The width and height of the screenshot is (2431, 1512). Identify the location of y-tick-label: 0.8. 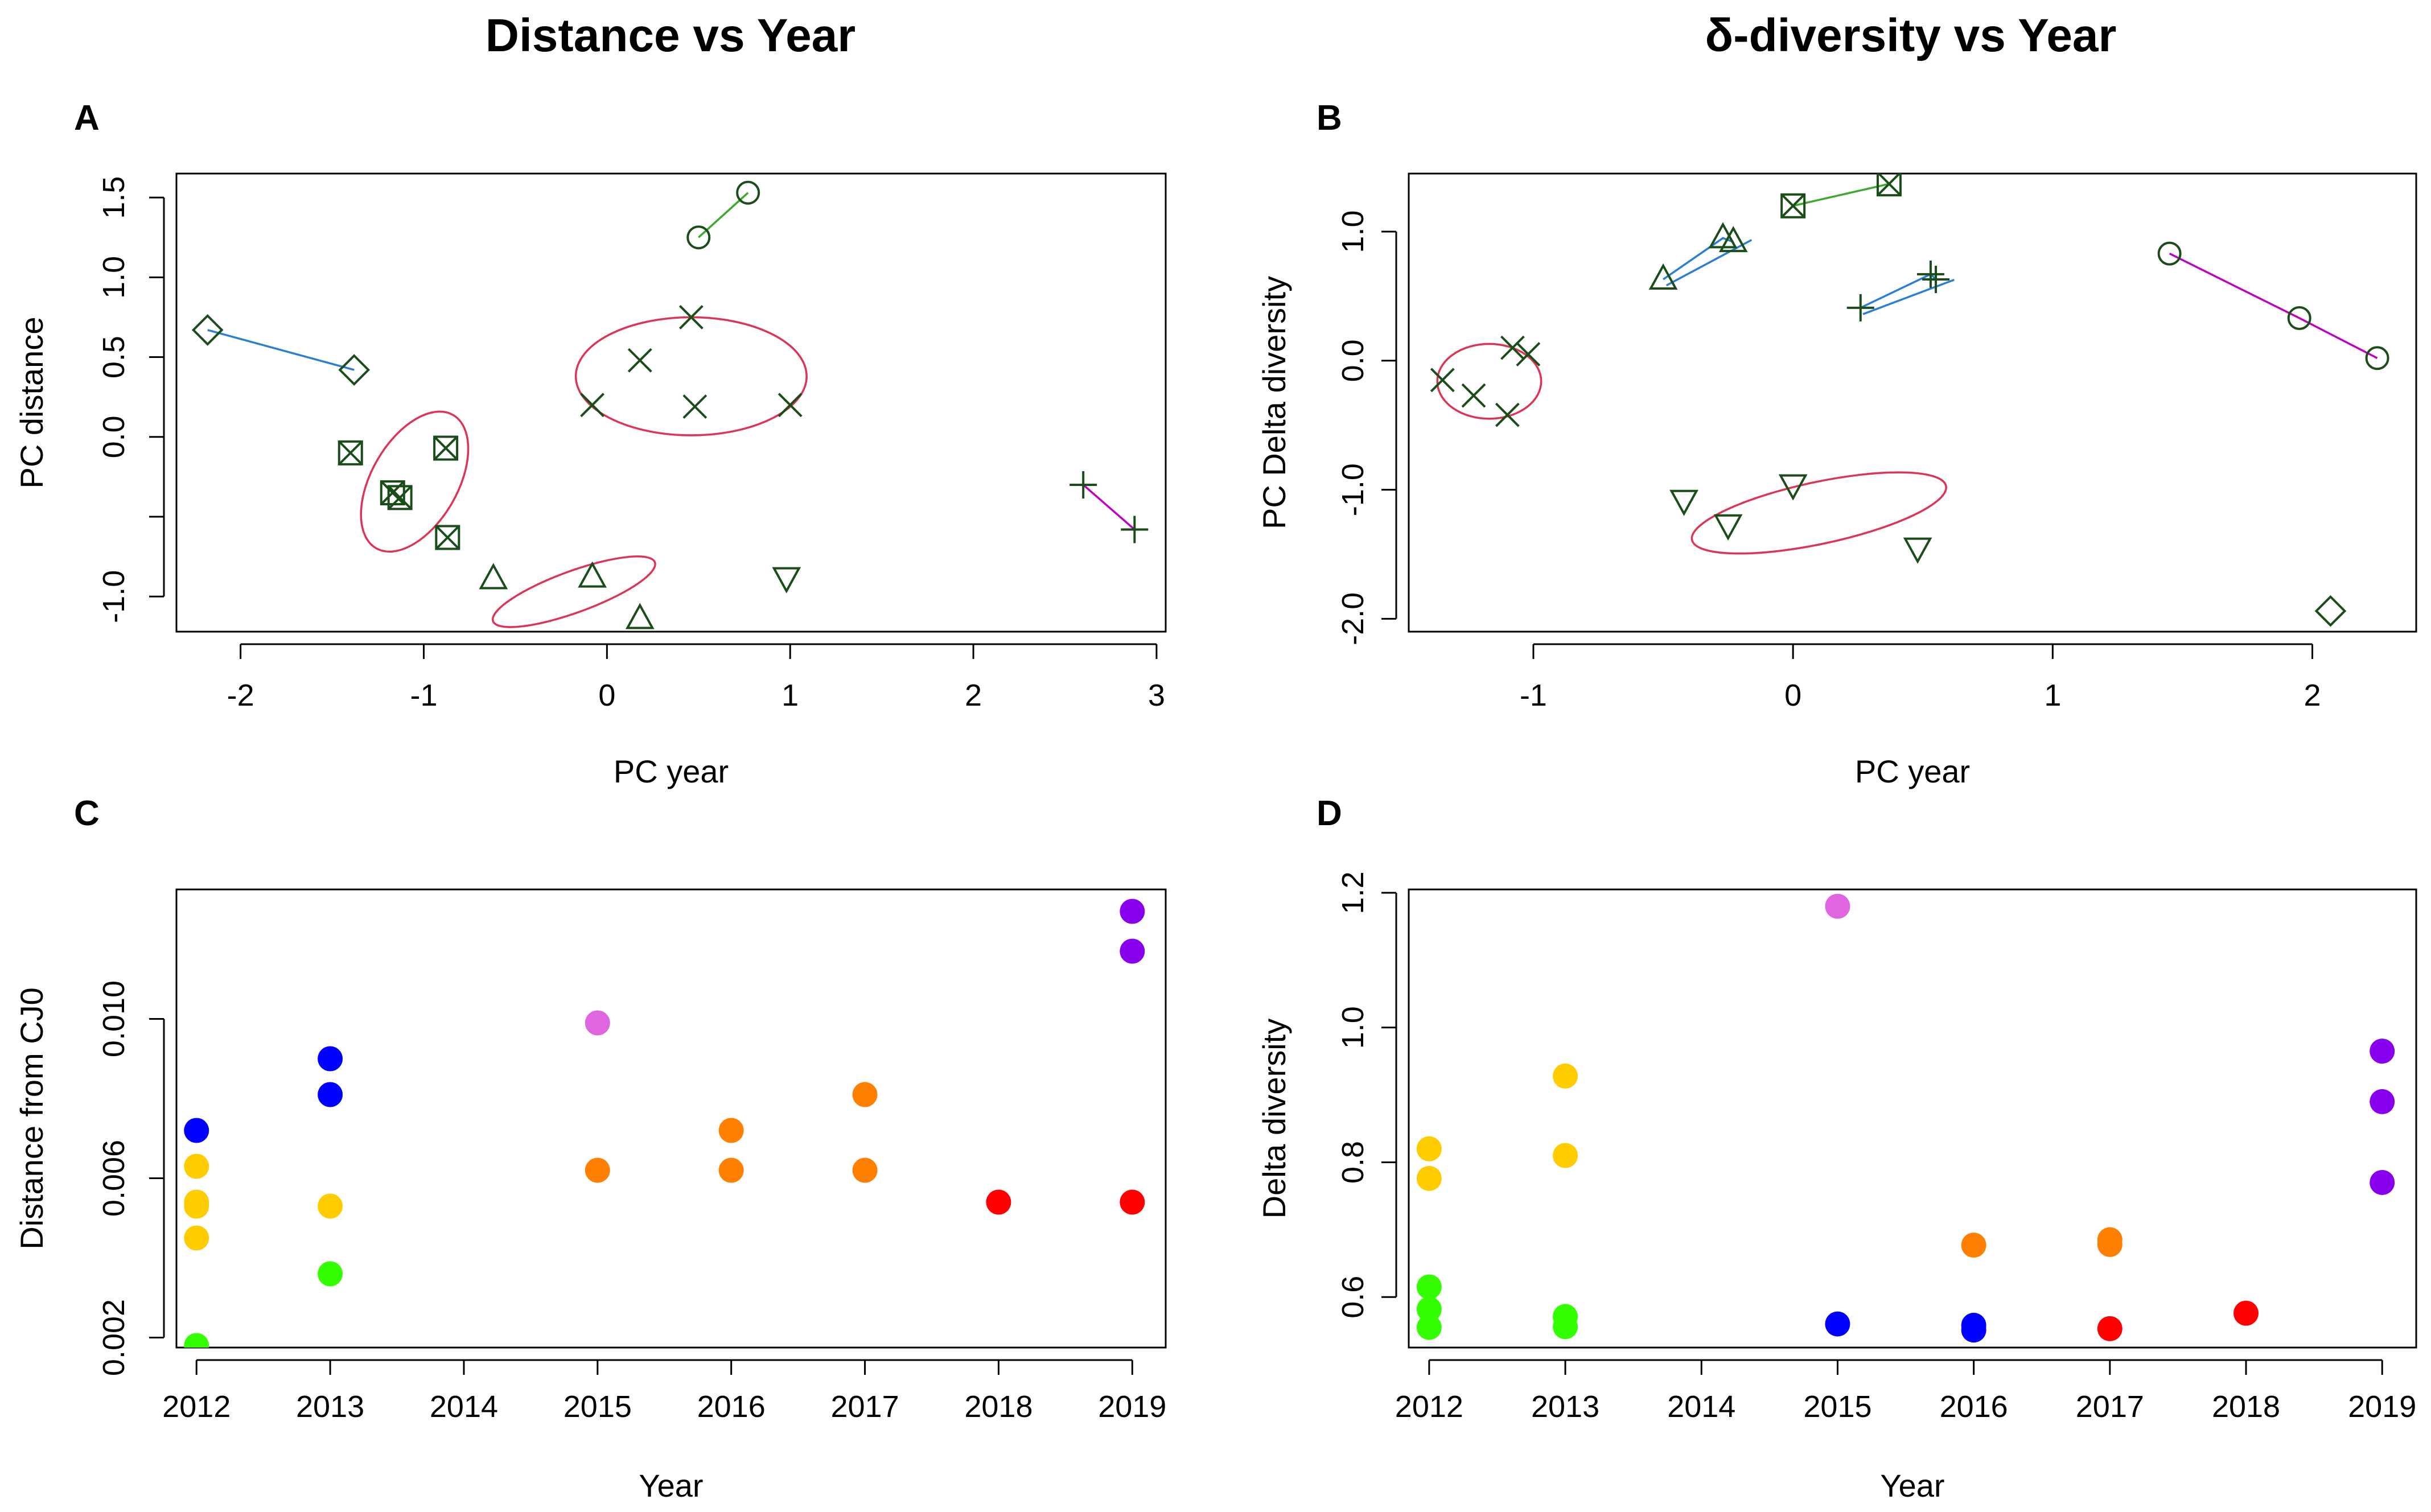
(1353, 1163).